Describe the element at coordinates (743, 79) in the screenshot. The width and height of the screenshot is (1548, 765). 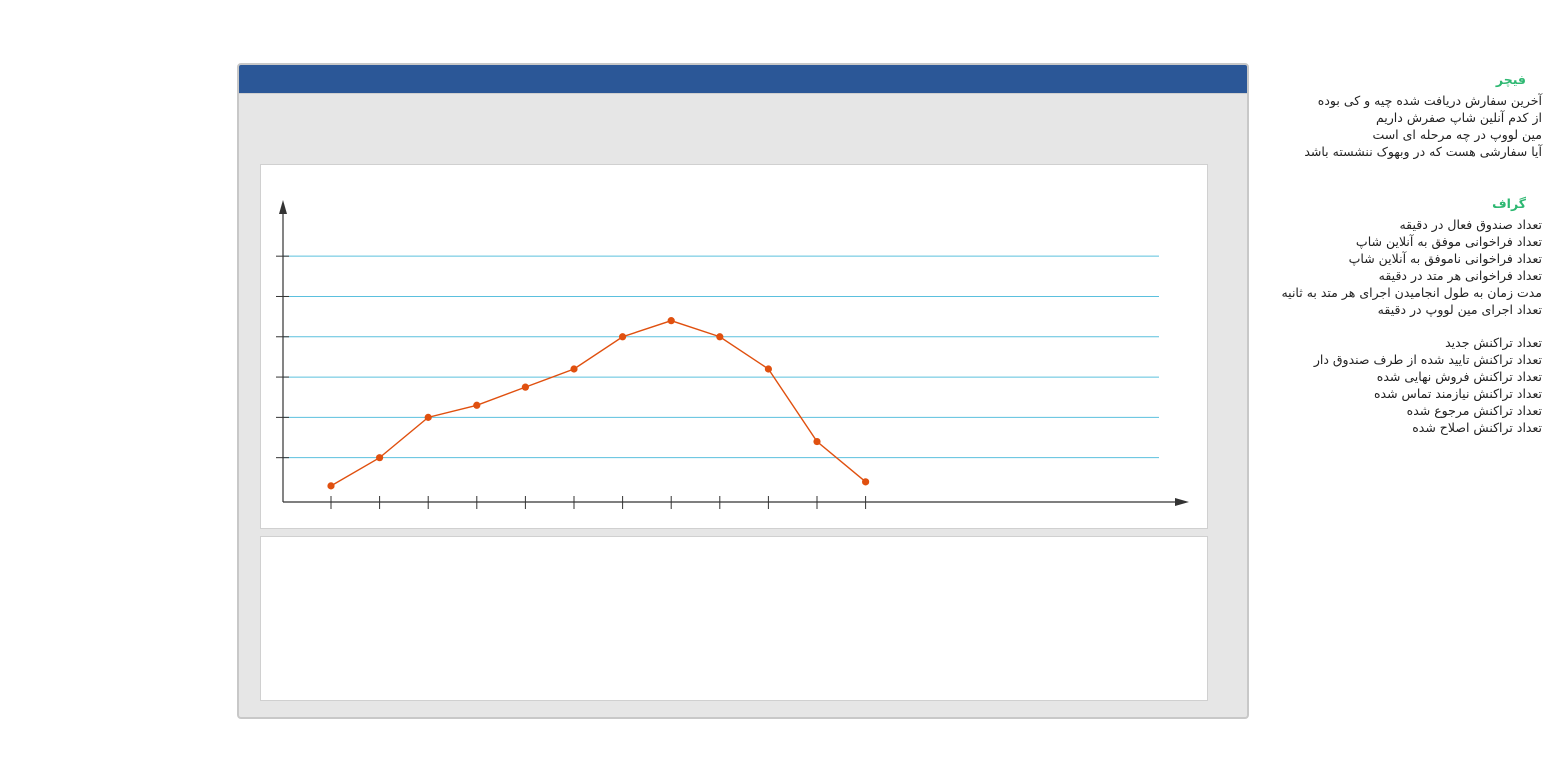
I see `window-titlebar` at that location.